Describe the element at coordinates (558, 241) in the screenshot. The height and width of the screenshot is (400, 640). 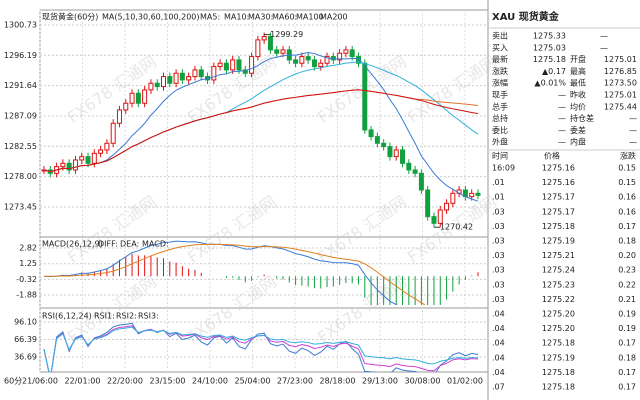
I see `trade-price: 1275.19` at that location.